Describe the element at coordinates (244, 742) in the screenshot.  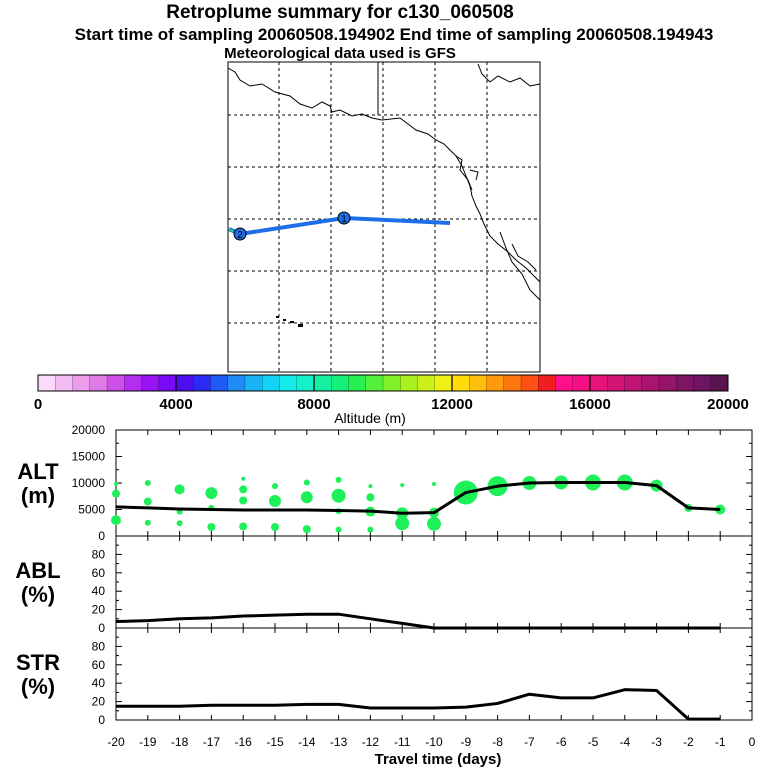
I see `x-tick-label: -16` at that location.